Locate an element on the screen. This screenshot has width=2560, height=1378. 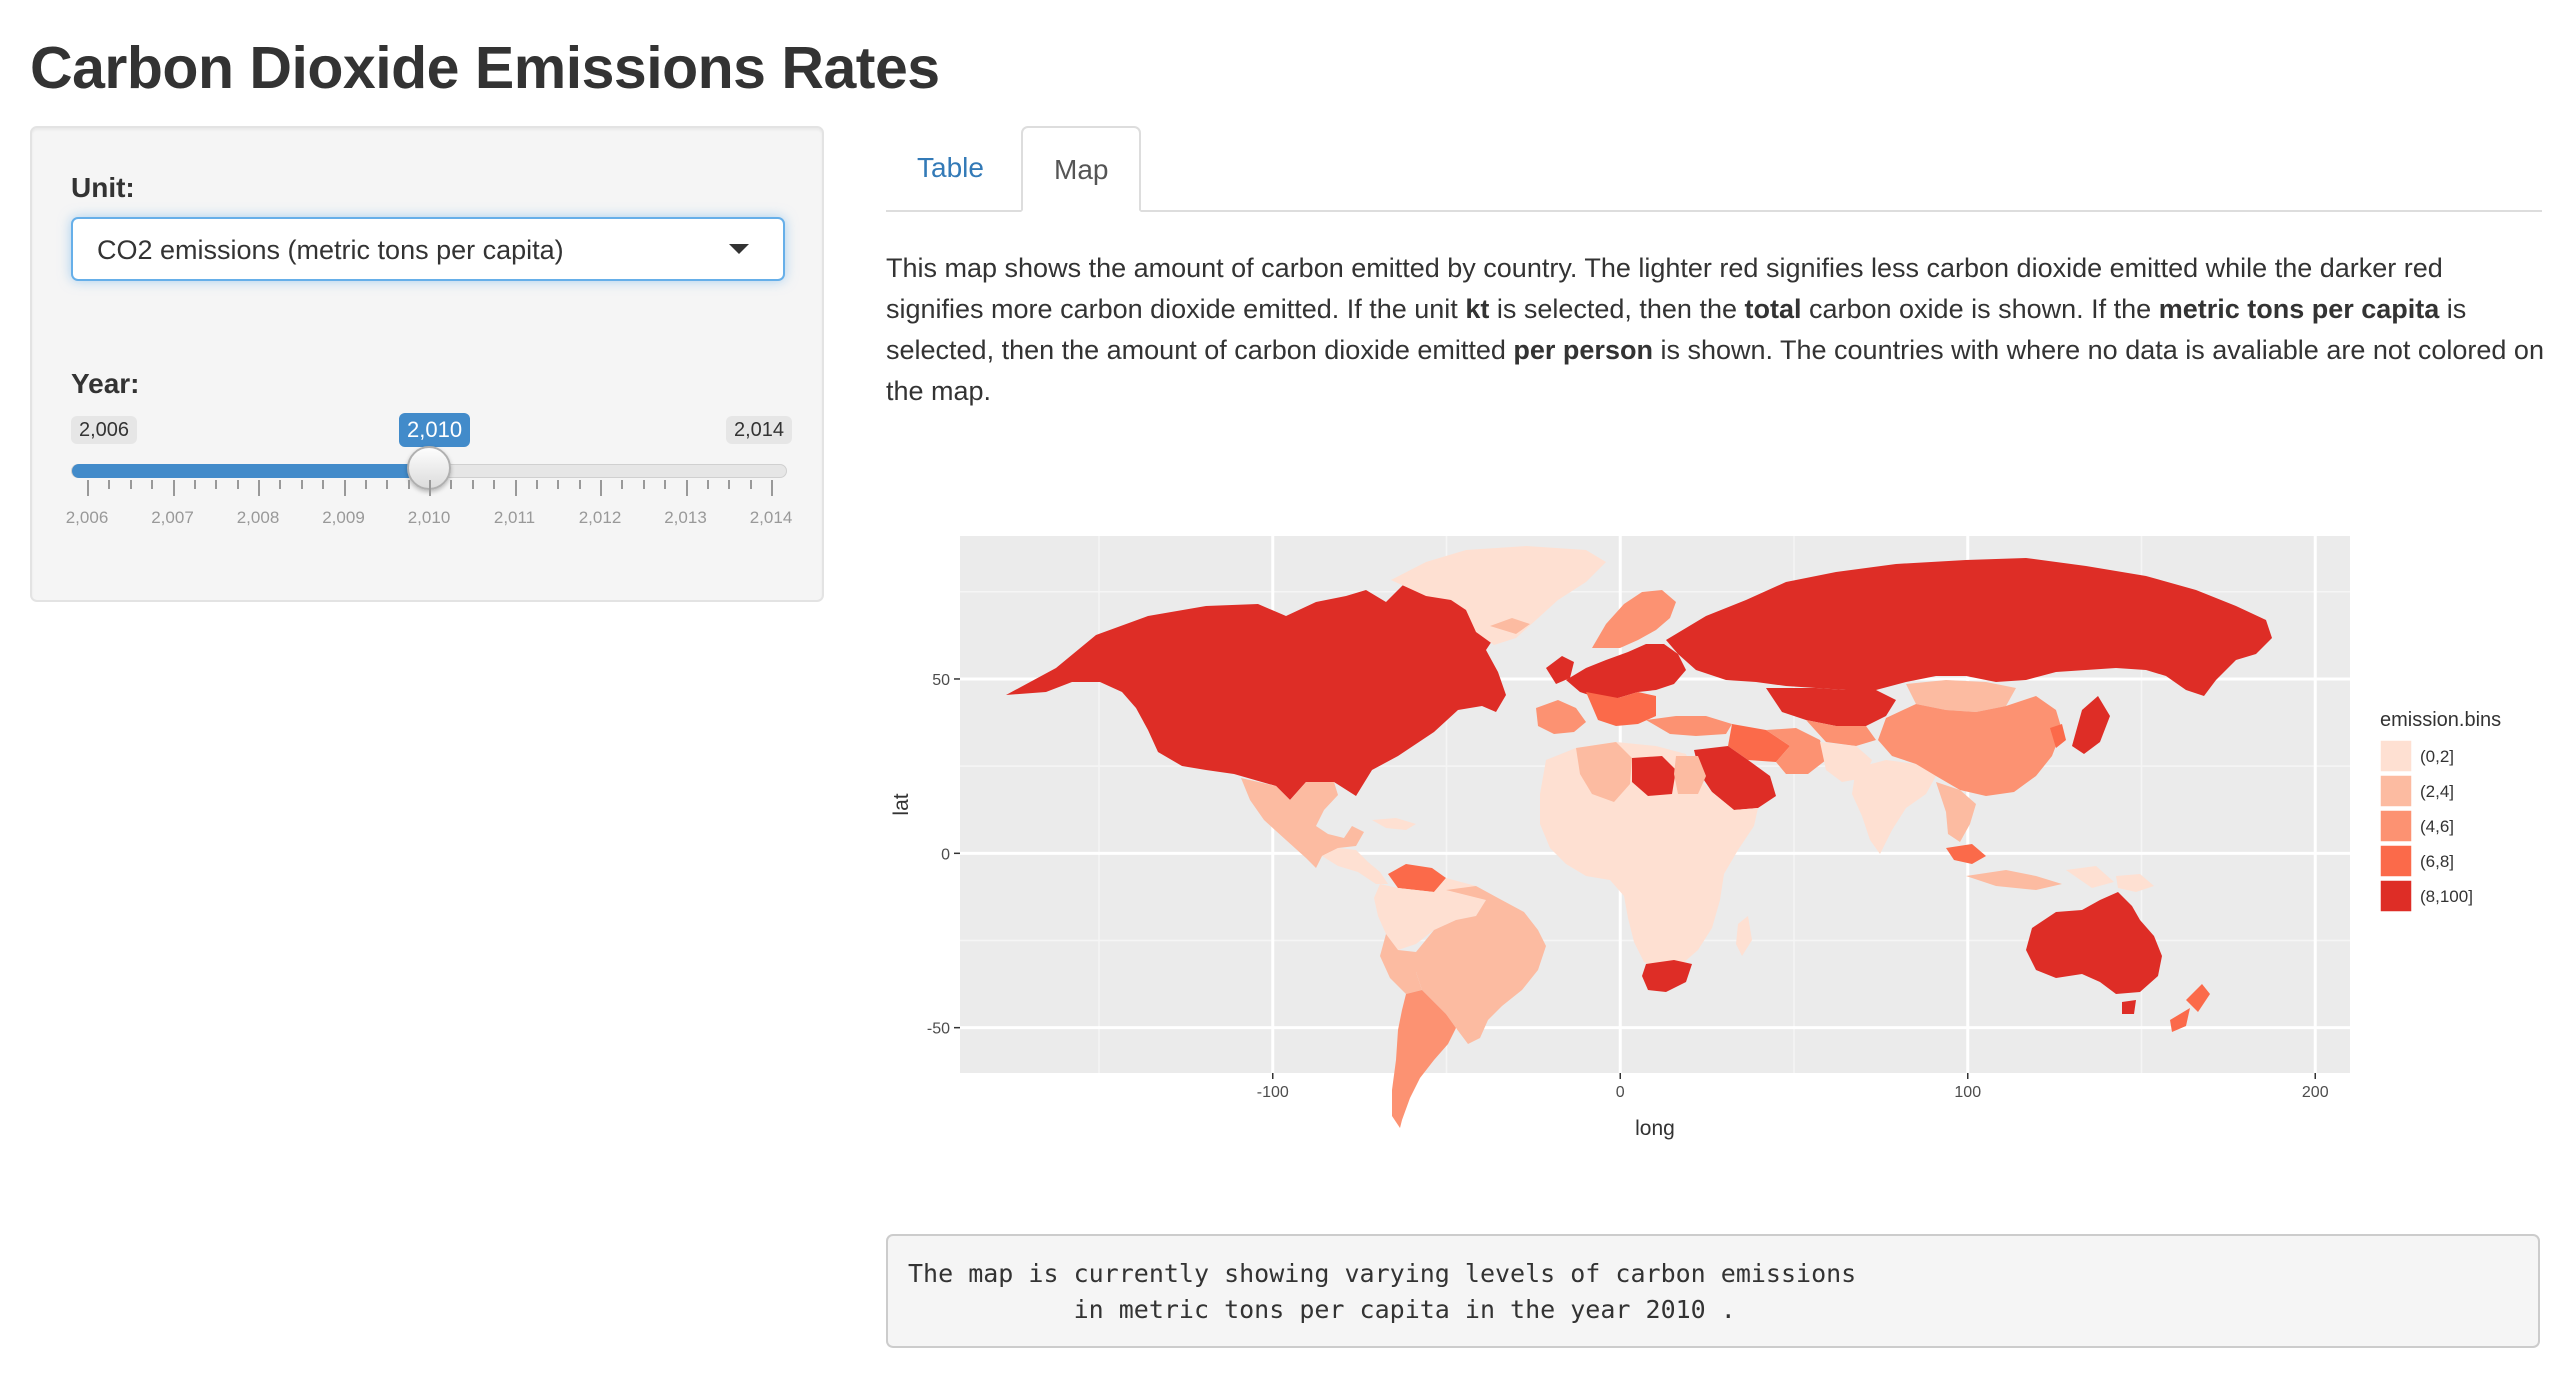
legend-entry-label: (6,8] is located at coordinates (2437, 861).